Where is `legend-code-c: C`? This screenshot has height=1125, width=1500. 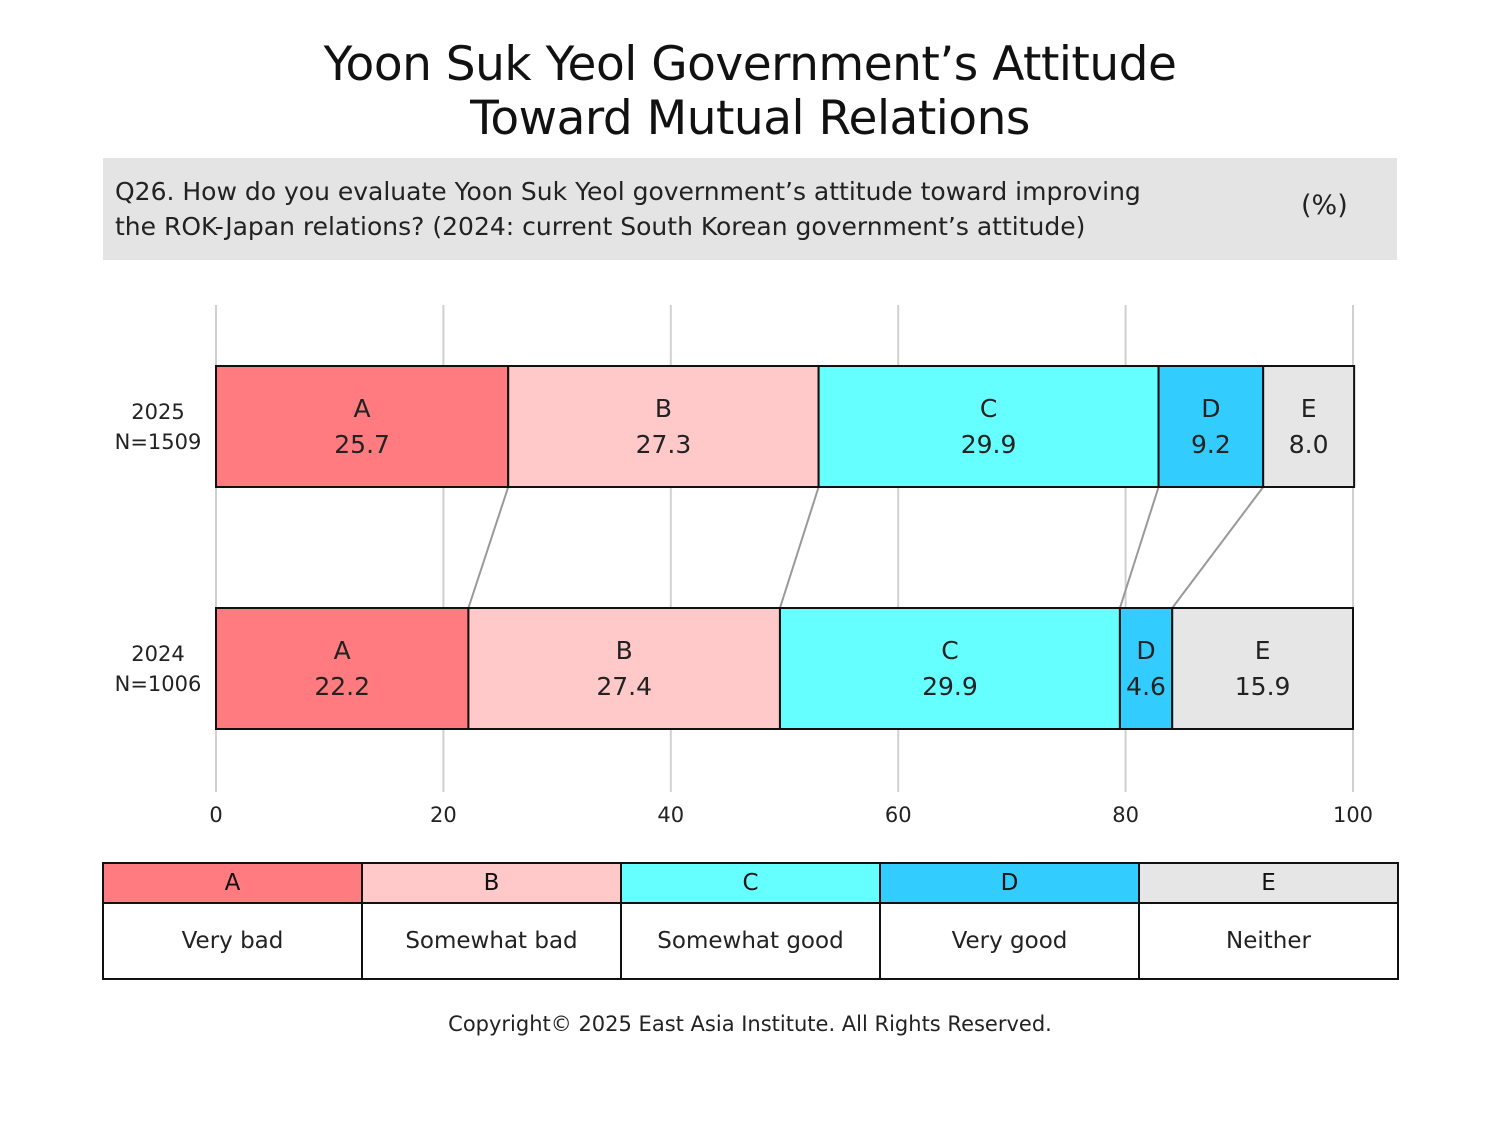 legend-code-c: C is located at coordinates (750, 883).